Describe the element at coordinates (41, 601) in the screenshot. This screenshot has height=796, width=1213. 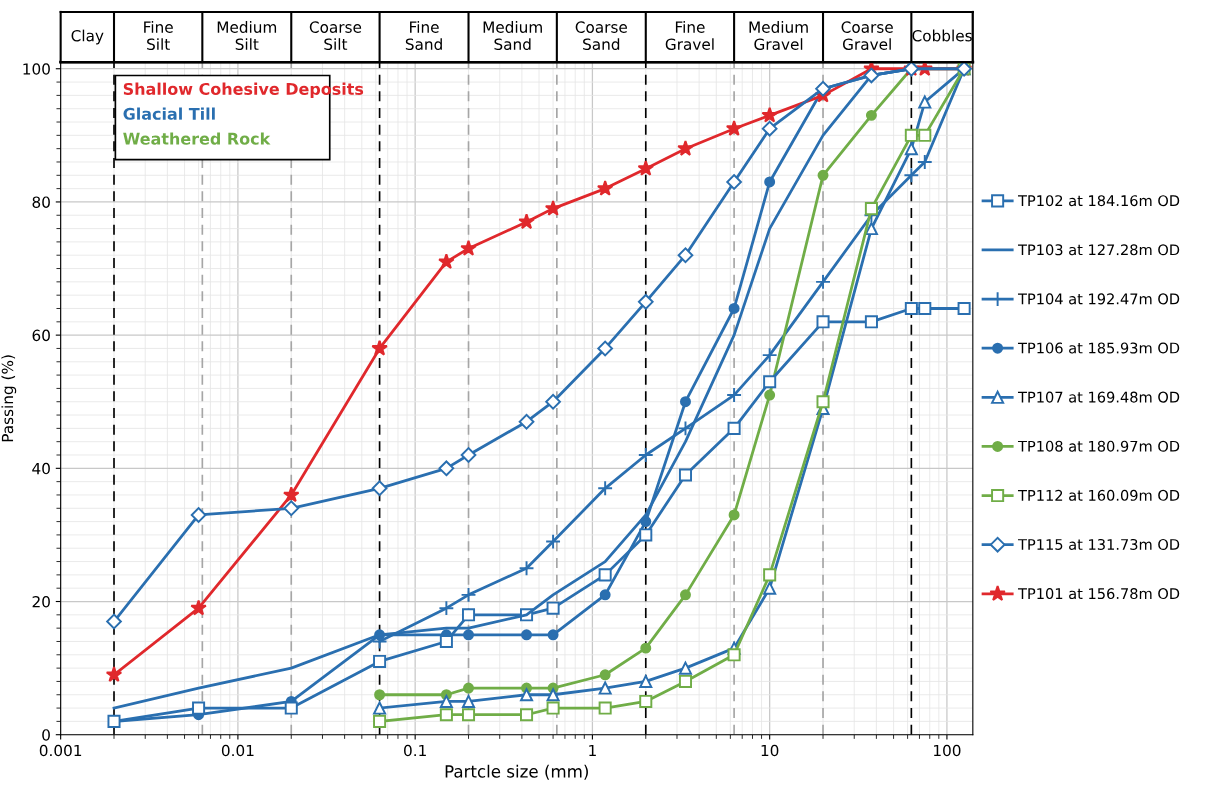
I see `y-tick-label: 20` at that location.